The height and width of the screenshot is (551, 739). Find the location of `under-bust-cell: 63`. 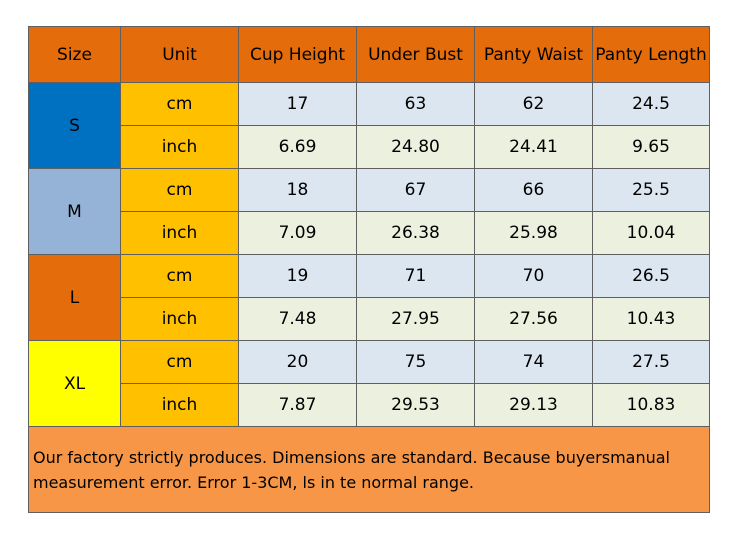

under-bust-cell: 63 is located at coordinates (415, 104).